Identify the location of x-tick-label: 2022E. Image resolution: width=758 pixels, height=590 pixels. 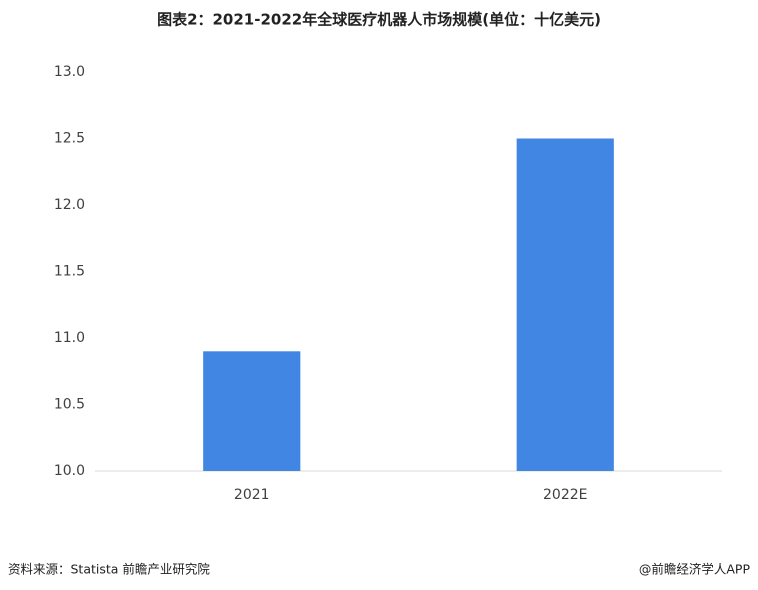
(565, 495).